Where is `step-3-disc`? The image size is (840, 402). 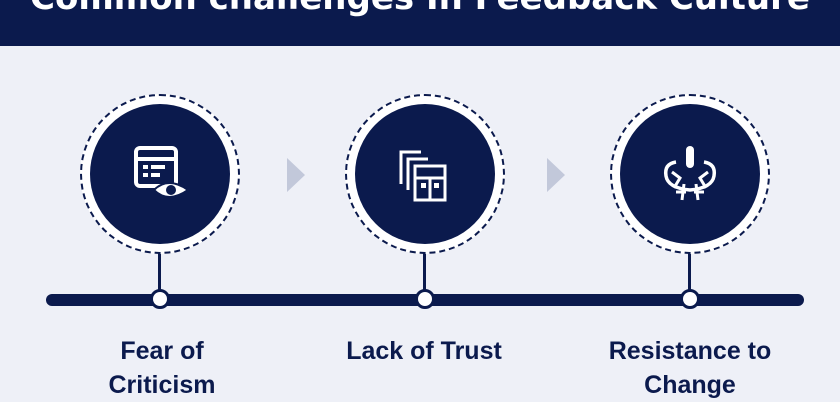
step-3-disc is located at coordinates (690, 174).